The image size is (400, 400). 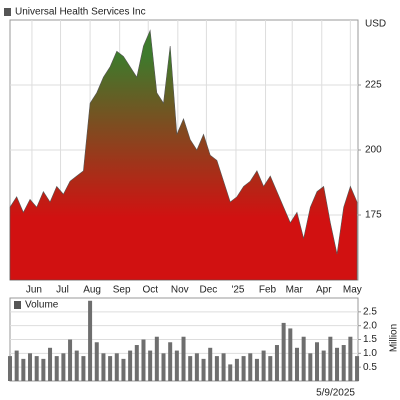 What do you see at coordinates (62, 290) in the screenshot?
I see `x-tick-label: Jul` at bounding box center [62, 290].